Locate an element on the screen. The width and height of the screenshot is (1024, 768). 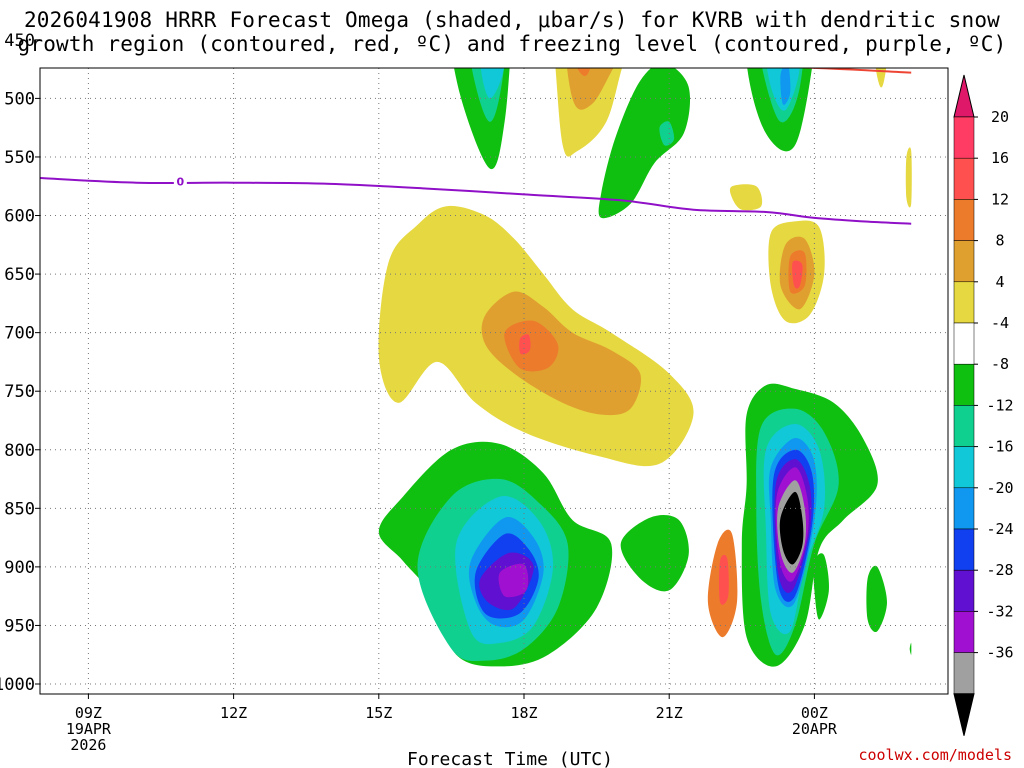
colorbar-label: -4 is located at coordinates (1000, 323).